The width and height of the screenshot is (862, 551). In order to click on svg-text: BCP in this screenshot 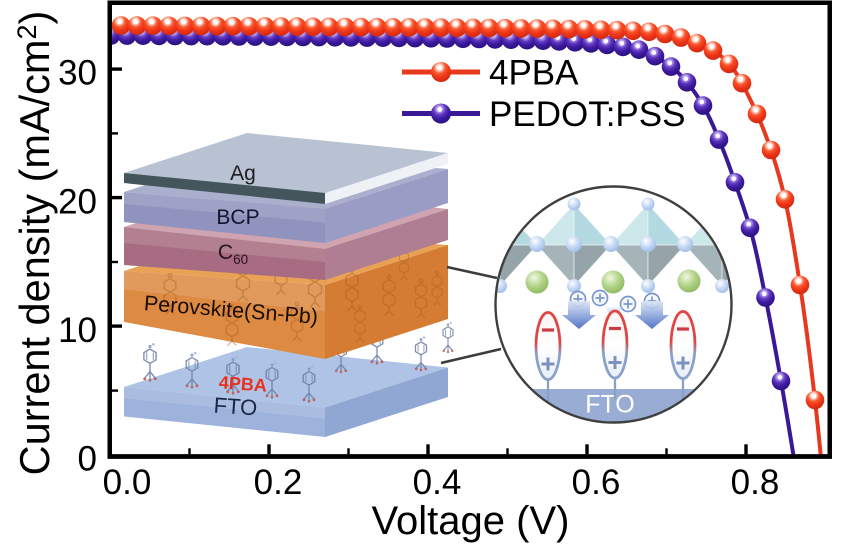, I will do `click(237, 217)`.